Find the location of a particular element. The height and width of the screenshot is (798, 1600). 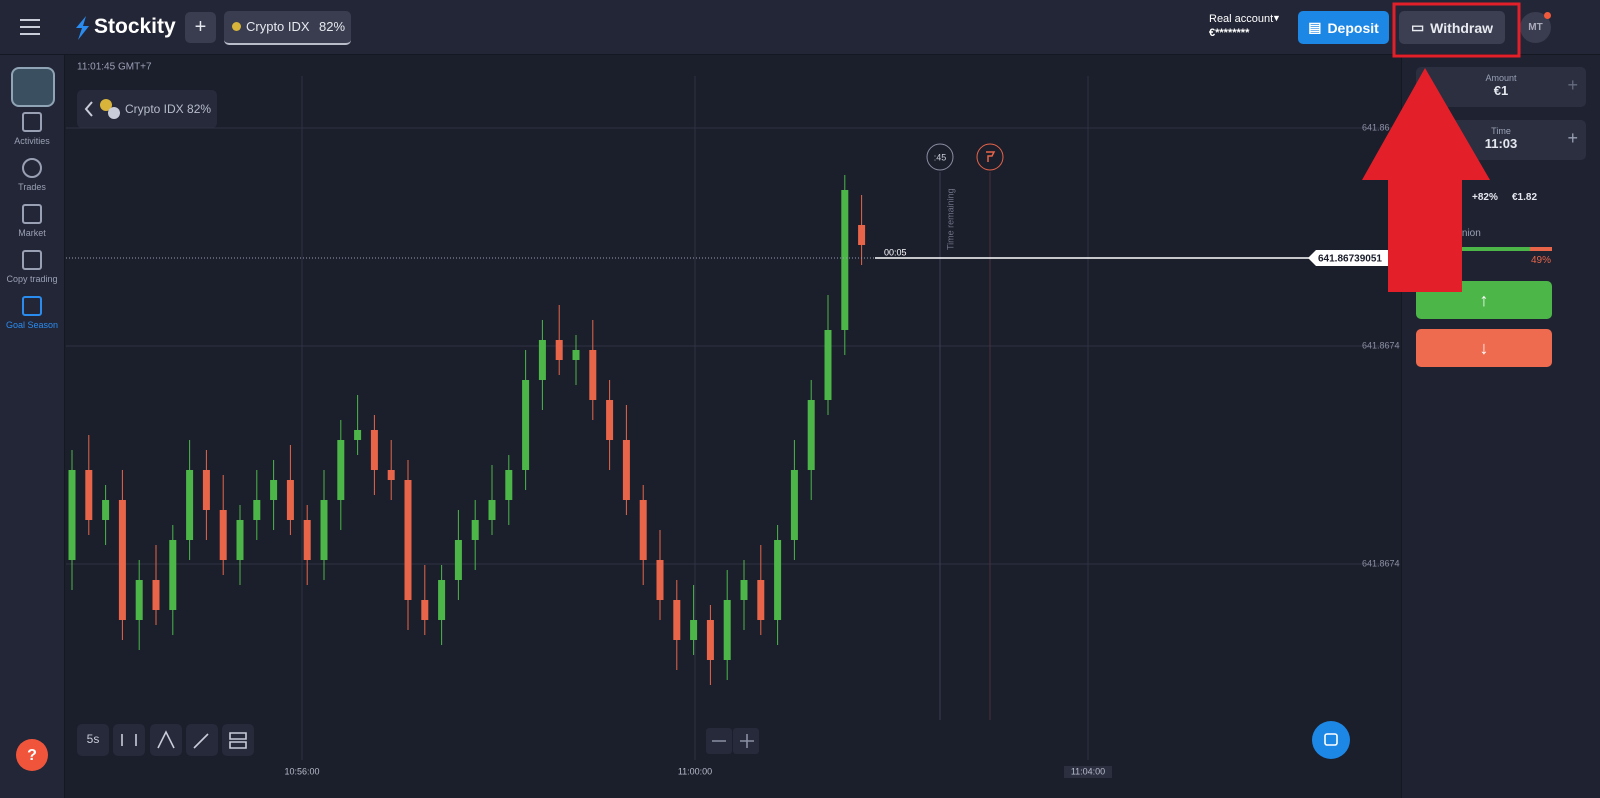

promo-thumbnail is located at coordinates (33, 87).